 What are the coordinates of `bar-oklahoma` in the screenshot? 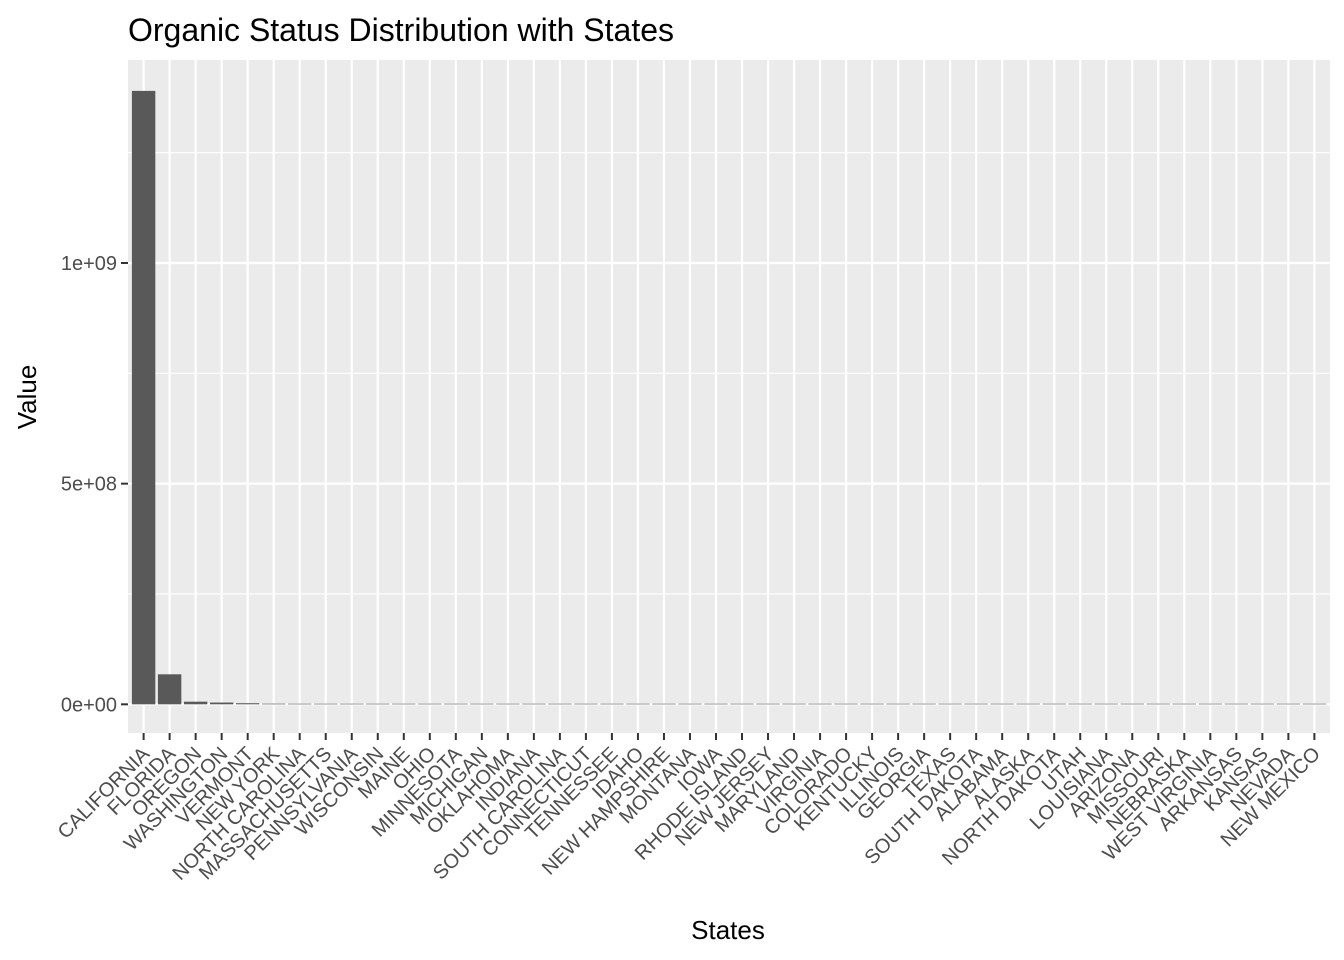 It's located at (508, 704).